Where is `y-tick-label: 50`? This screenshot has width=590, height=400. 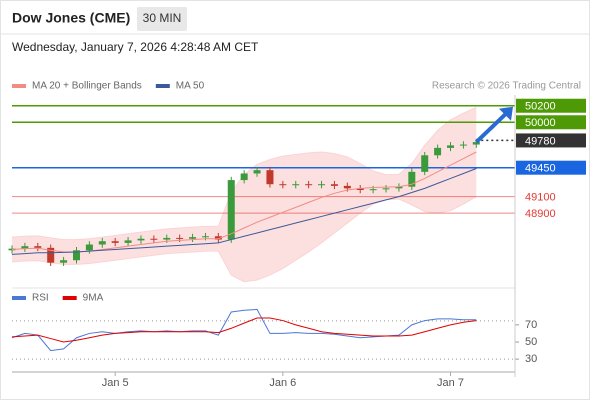 y-tick-label: 50 is located at coordinates (531, 342).